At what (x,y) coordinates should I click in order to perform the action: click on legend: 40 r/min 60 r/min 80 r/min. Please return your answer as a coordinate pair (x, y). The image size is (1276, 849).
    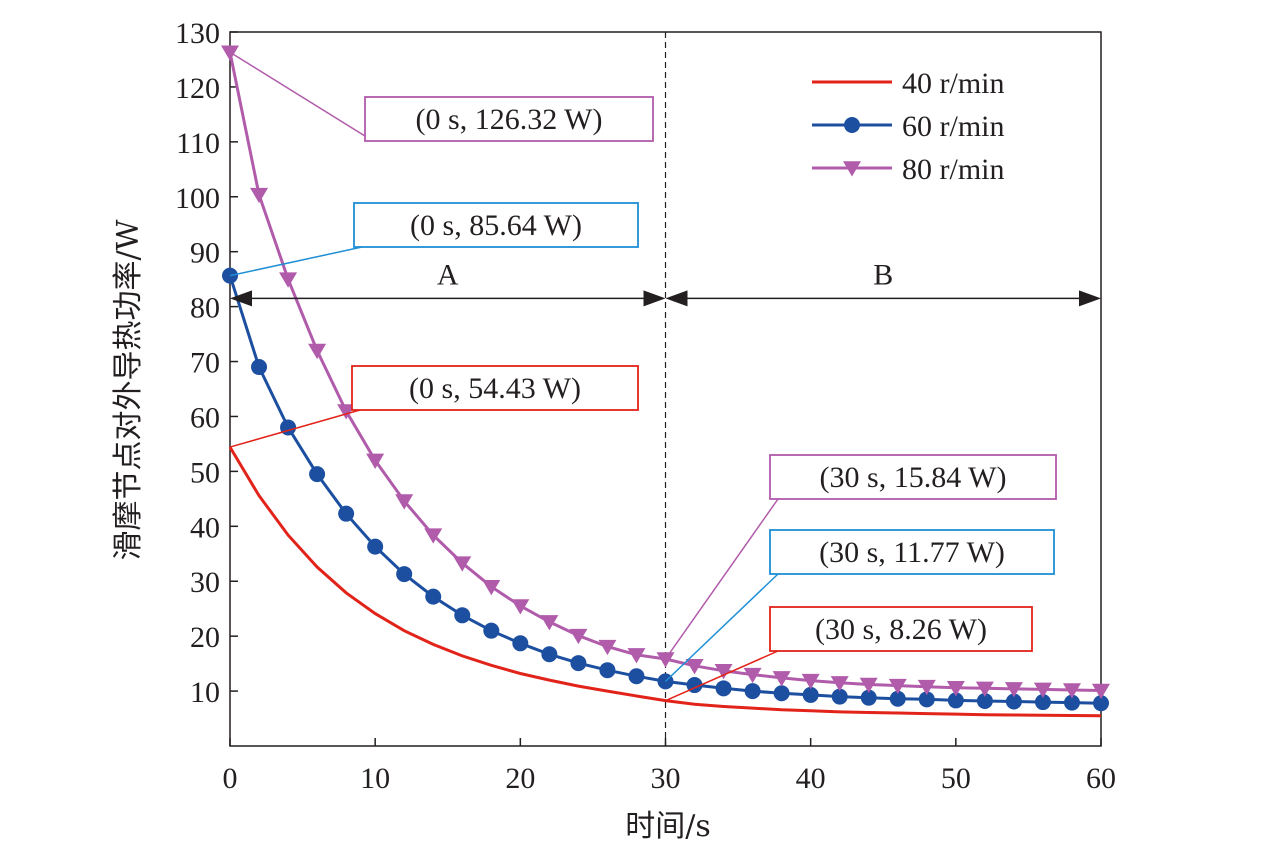
    Looking at the image, I should click on (908, 126).